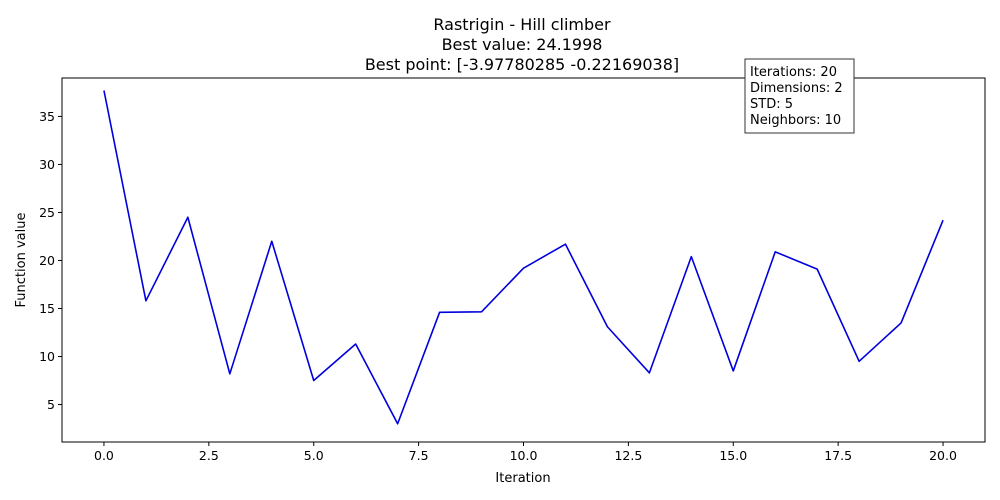  What do you see at coordinates (51, 404) in the screenshot?
I see `y-tick-label: 5` at bounding box center [51, 404].